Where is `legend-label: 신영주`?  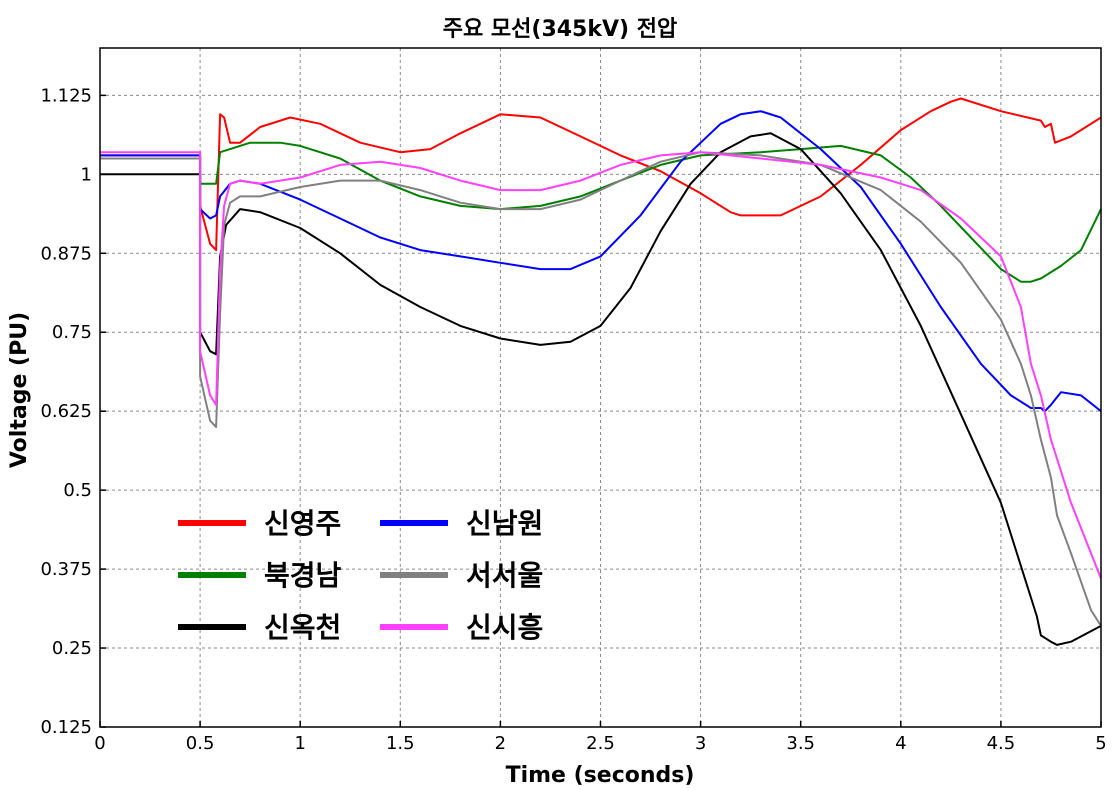 legend-label: 신영주 is located at coordinates (302, 523).